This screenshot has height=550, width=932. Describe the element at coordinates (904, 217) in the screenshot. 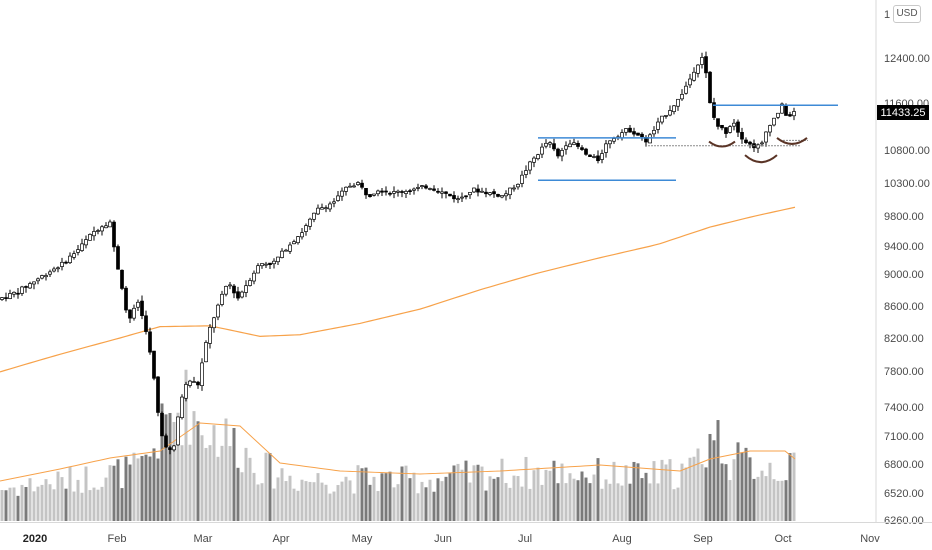

I see `price-tick-label: 9800.00` at that location.